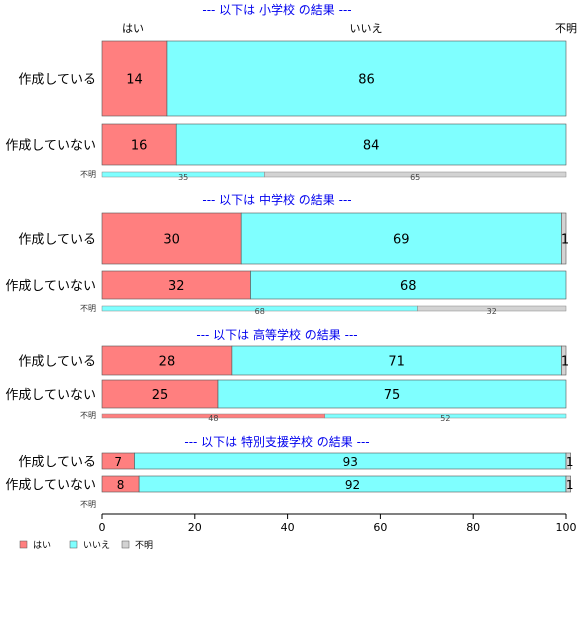  Describe the element at coordinates (566, 527) in the screenshot. I see `x-tick-label: 100` at that location.